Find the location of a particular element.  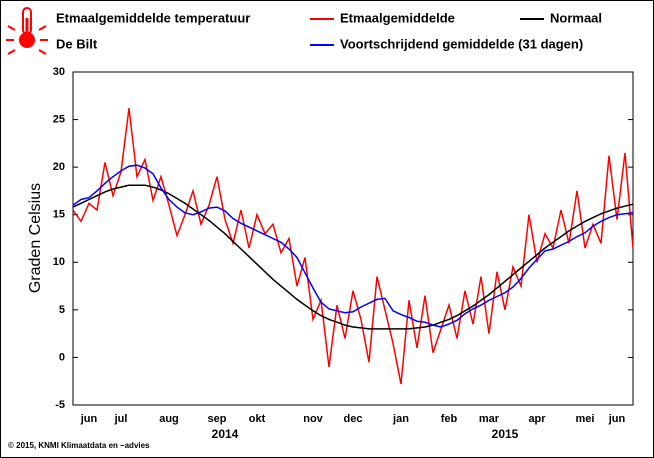

y-tick-label: 25 is located at coordinates (59, 119).